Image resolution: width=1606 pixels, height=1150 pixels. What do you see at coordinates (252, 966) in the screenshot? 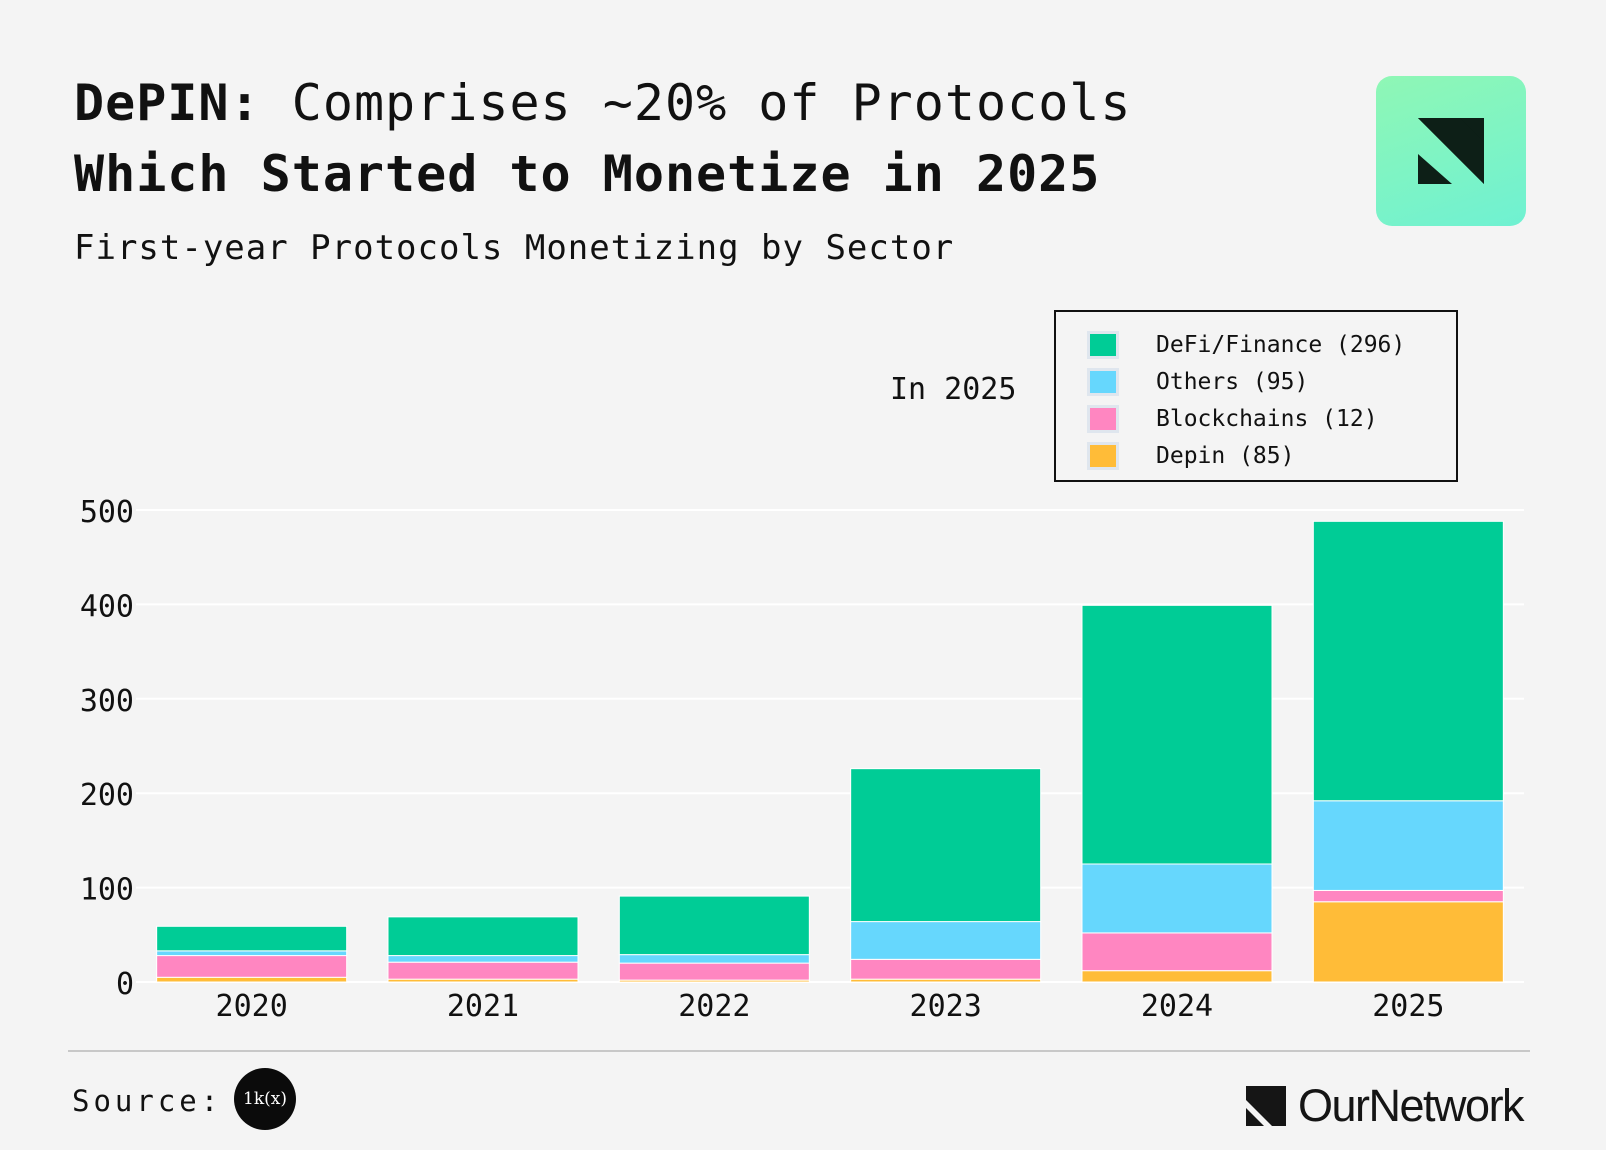
I see `bar-2020-blockchains` at bounding box center [252, 966].